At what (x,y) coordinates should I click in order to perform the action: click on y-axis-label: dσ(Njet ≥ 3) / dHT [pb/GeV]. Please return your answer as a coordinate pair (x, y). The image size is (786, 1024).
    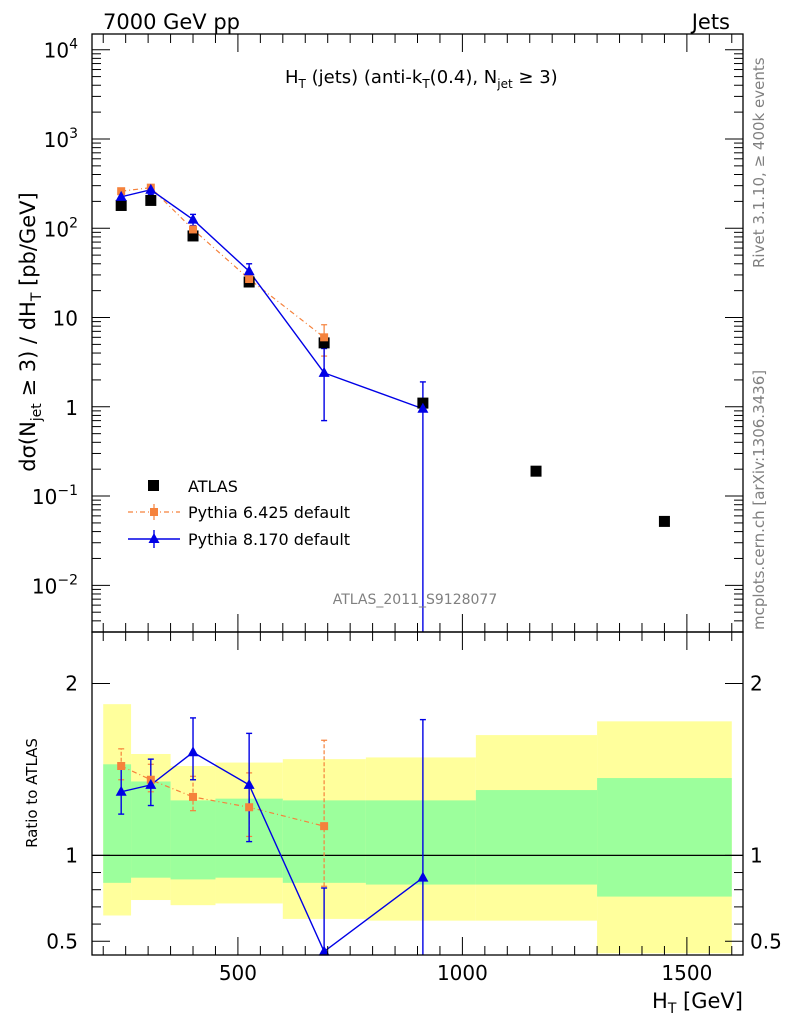
    Looking at the image, I should click on (30, 332).